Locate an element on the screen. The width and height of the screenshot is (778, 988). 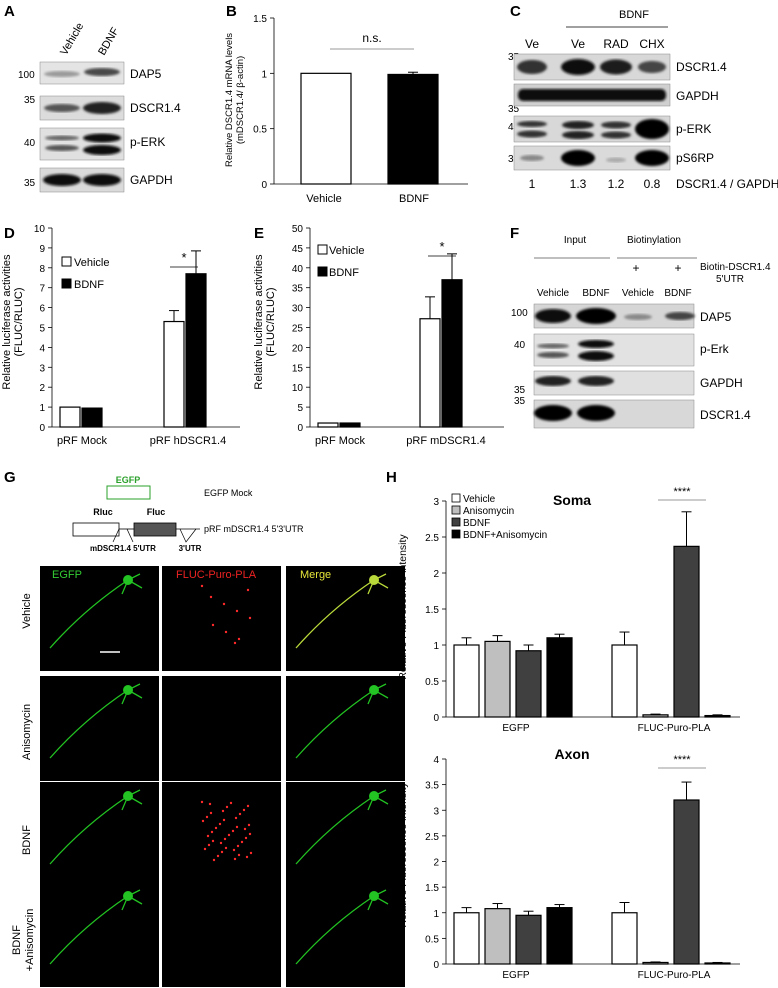
mw-marker: 35 is located at coordinates (520, 401).